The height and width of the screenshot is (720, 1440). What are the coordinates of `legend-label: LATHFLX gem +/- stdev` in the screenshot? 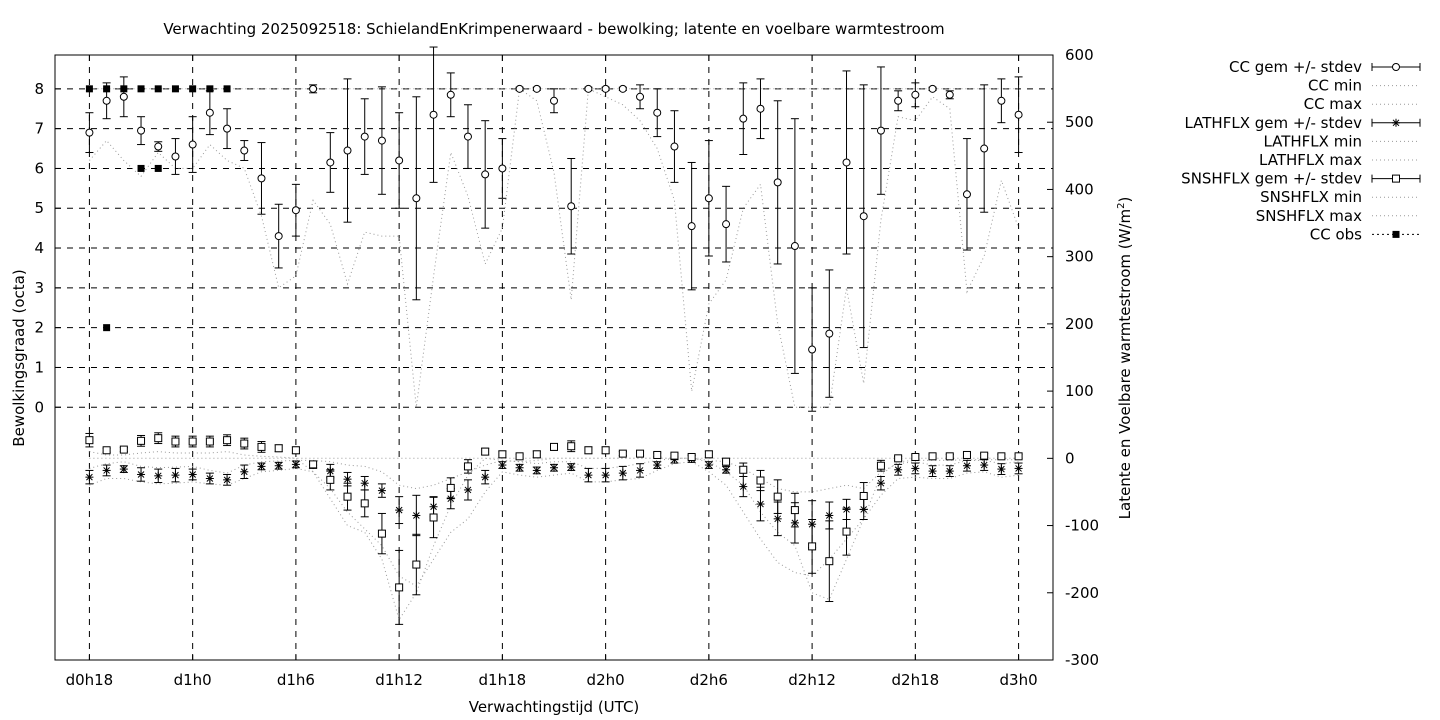 It's located at (1273, 123).